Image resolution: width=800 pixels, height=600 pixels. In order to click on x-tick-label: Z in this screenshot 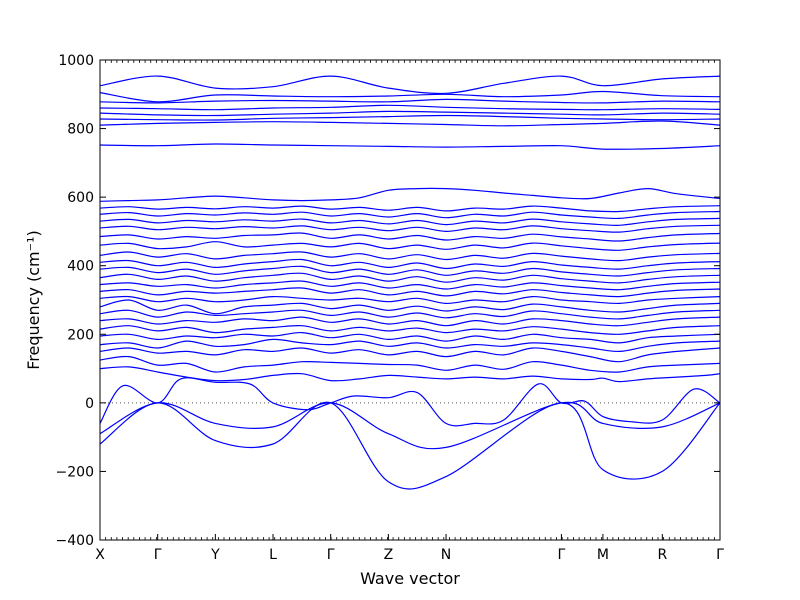, I will do `click(389, 555)`.